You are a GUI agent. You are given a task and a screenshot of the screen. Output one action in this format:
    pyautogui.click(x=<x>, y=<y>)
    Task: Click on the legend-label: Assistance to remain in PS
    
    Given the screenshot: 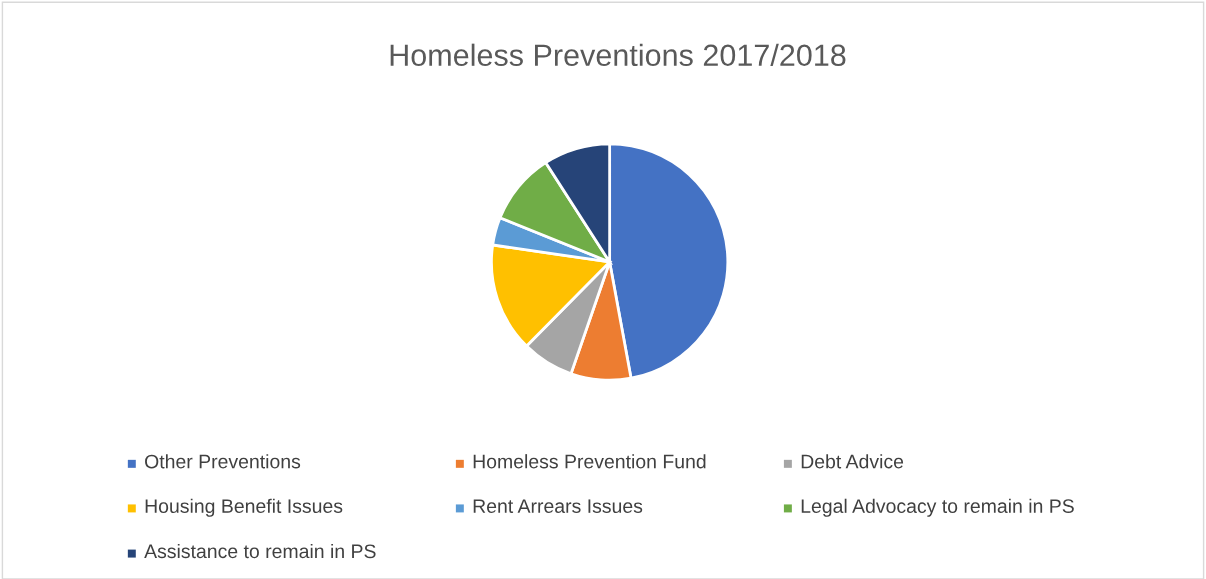 What is the action you would take?
    pyautogui.click(x=260, y=551)
    